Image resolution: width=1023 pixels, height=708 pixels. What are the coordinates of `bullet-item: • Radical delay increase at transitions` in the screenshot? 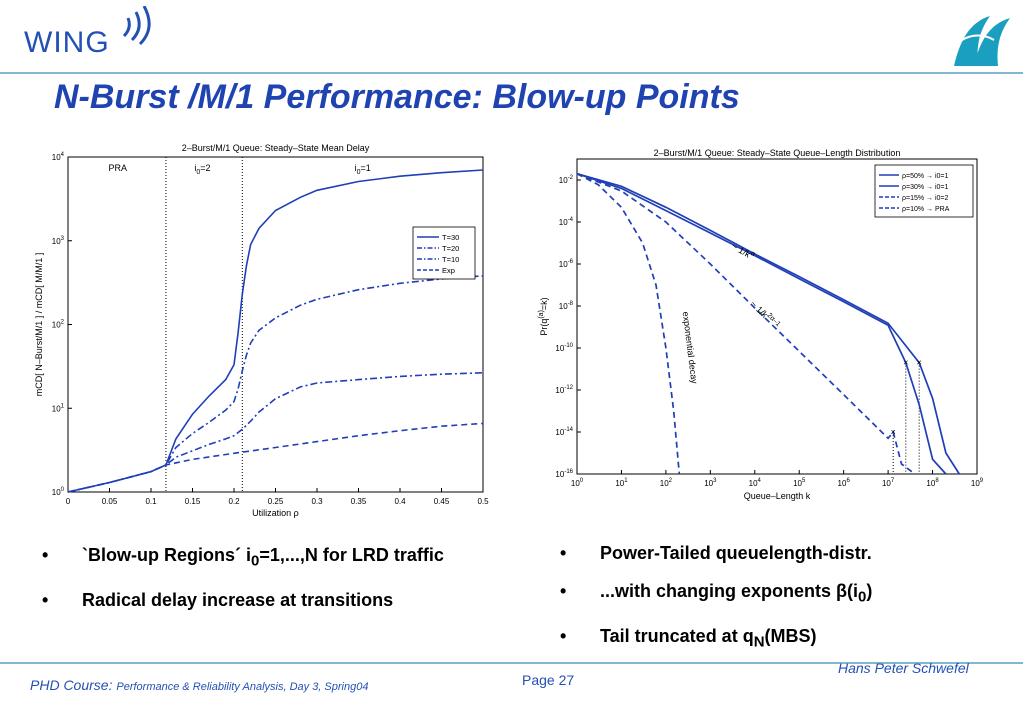 It's located at (218, 599).